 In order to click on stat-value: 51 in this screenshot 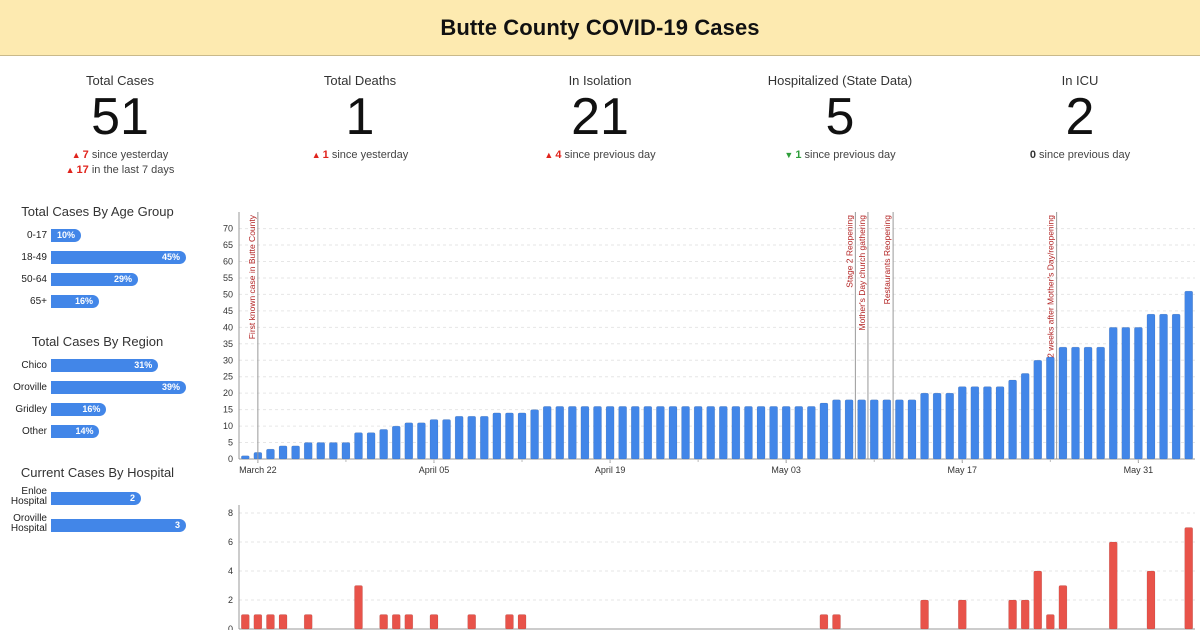, I will do `click(120, 117)`.